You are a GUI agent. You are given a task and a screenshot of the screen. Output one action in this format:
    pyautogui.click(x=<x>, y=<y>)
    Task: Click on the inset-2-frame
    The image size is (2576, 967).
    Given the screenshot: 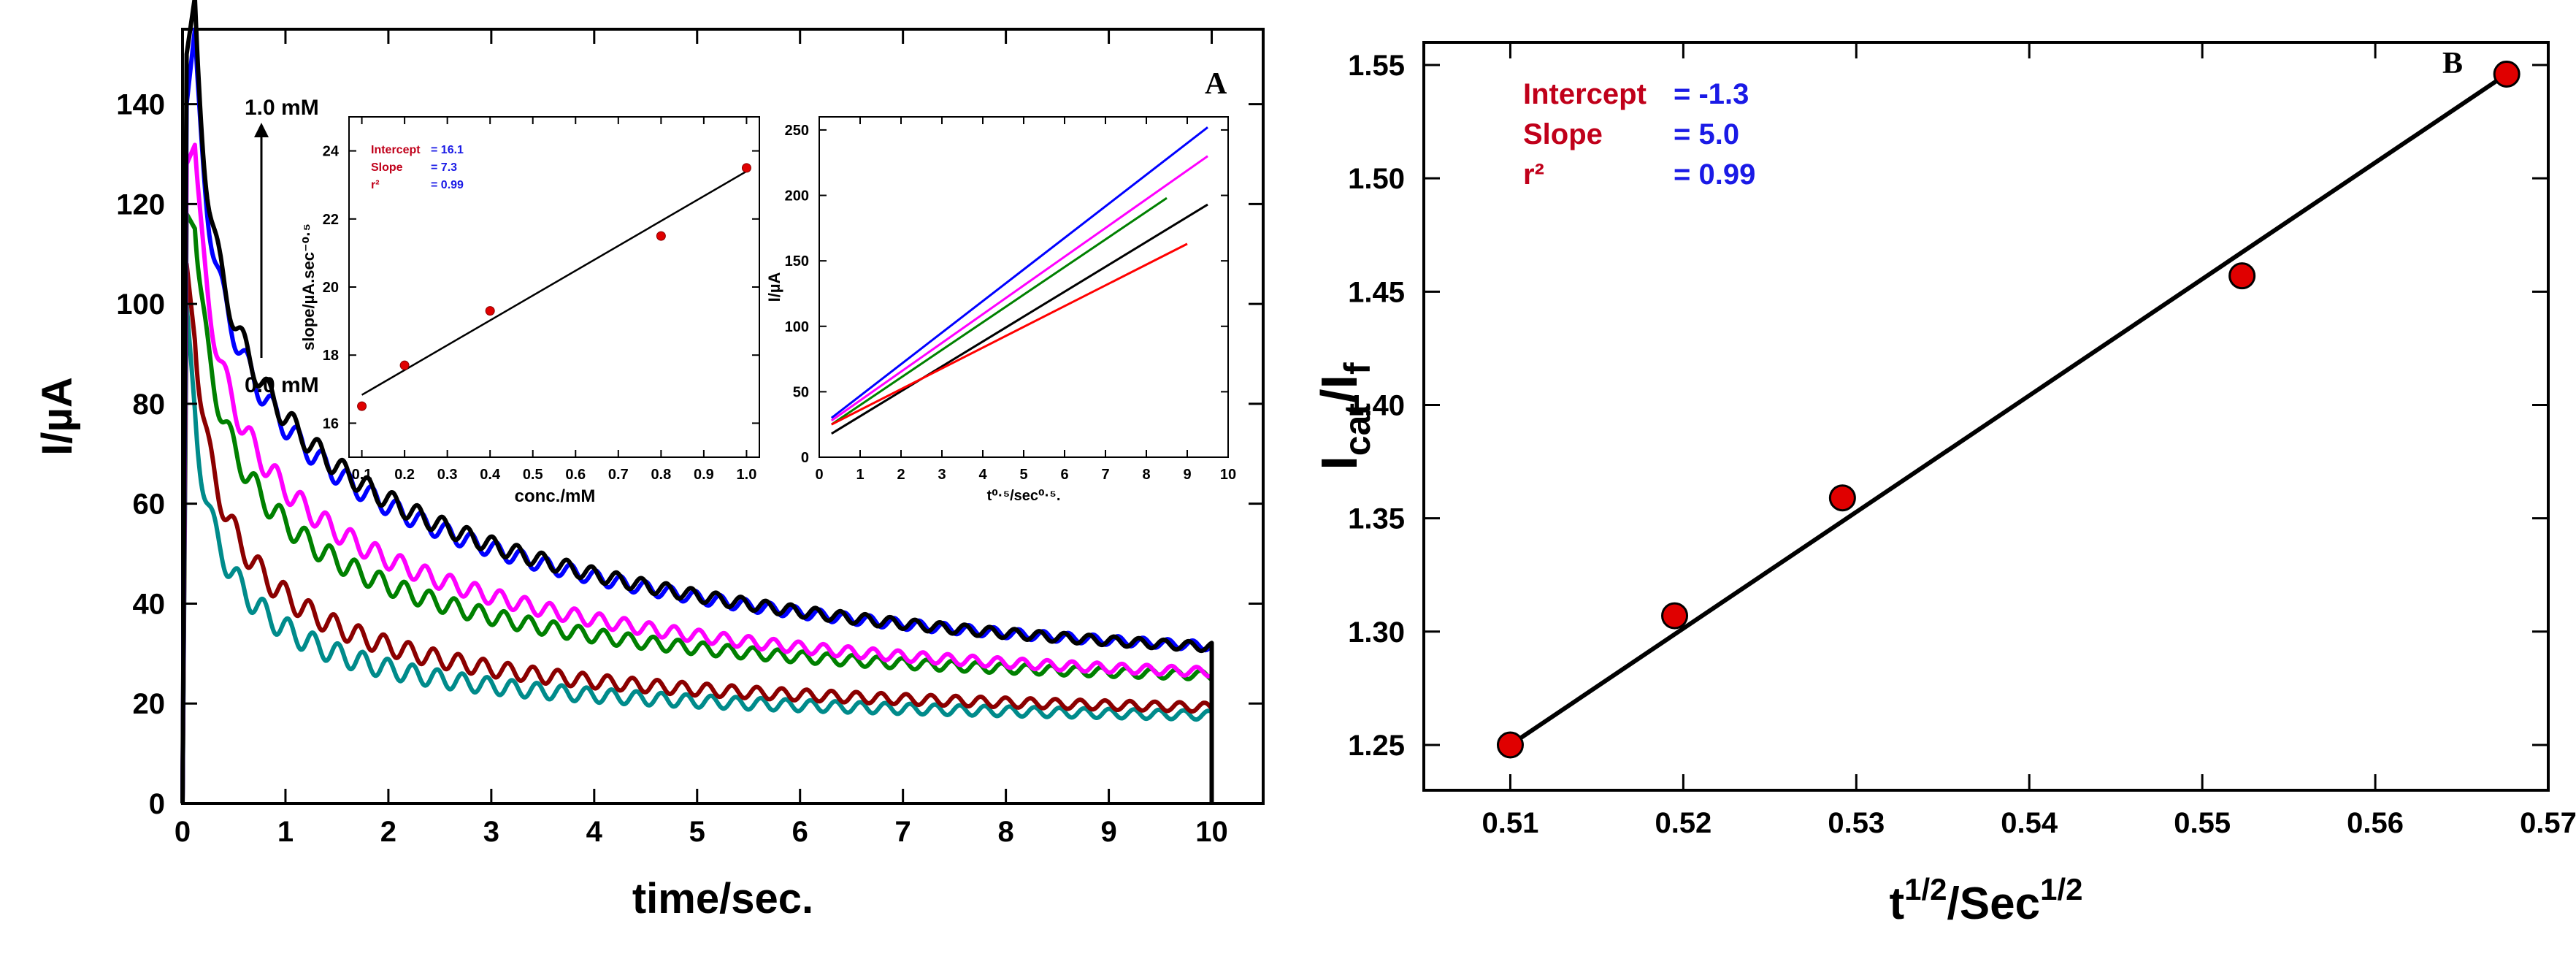 What is the action you would take?
    pyautogui.click(x=1024, y=287)
    